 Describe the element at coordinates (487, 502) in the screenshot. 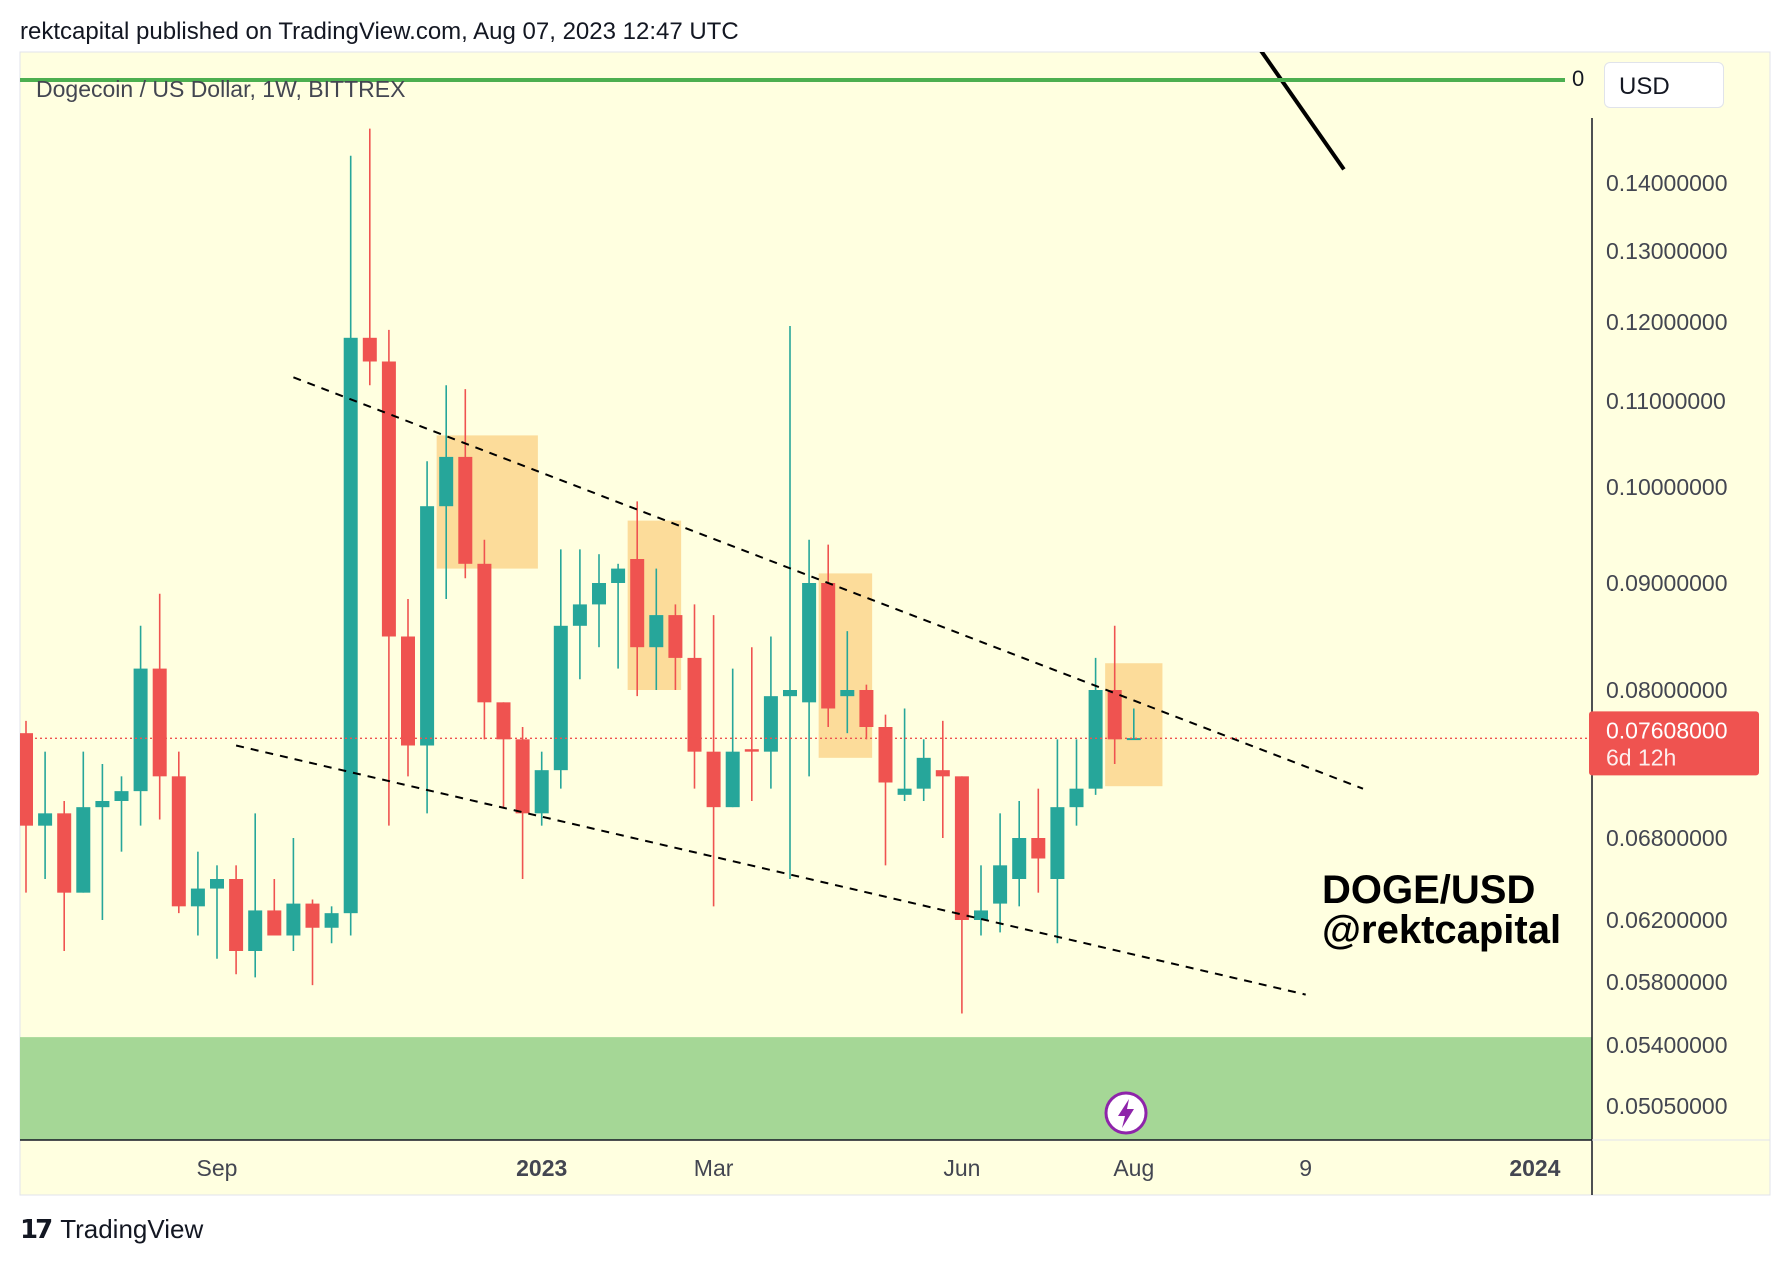

I see `highlight-box` at that location.